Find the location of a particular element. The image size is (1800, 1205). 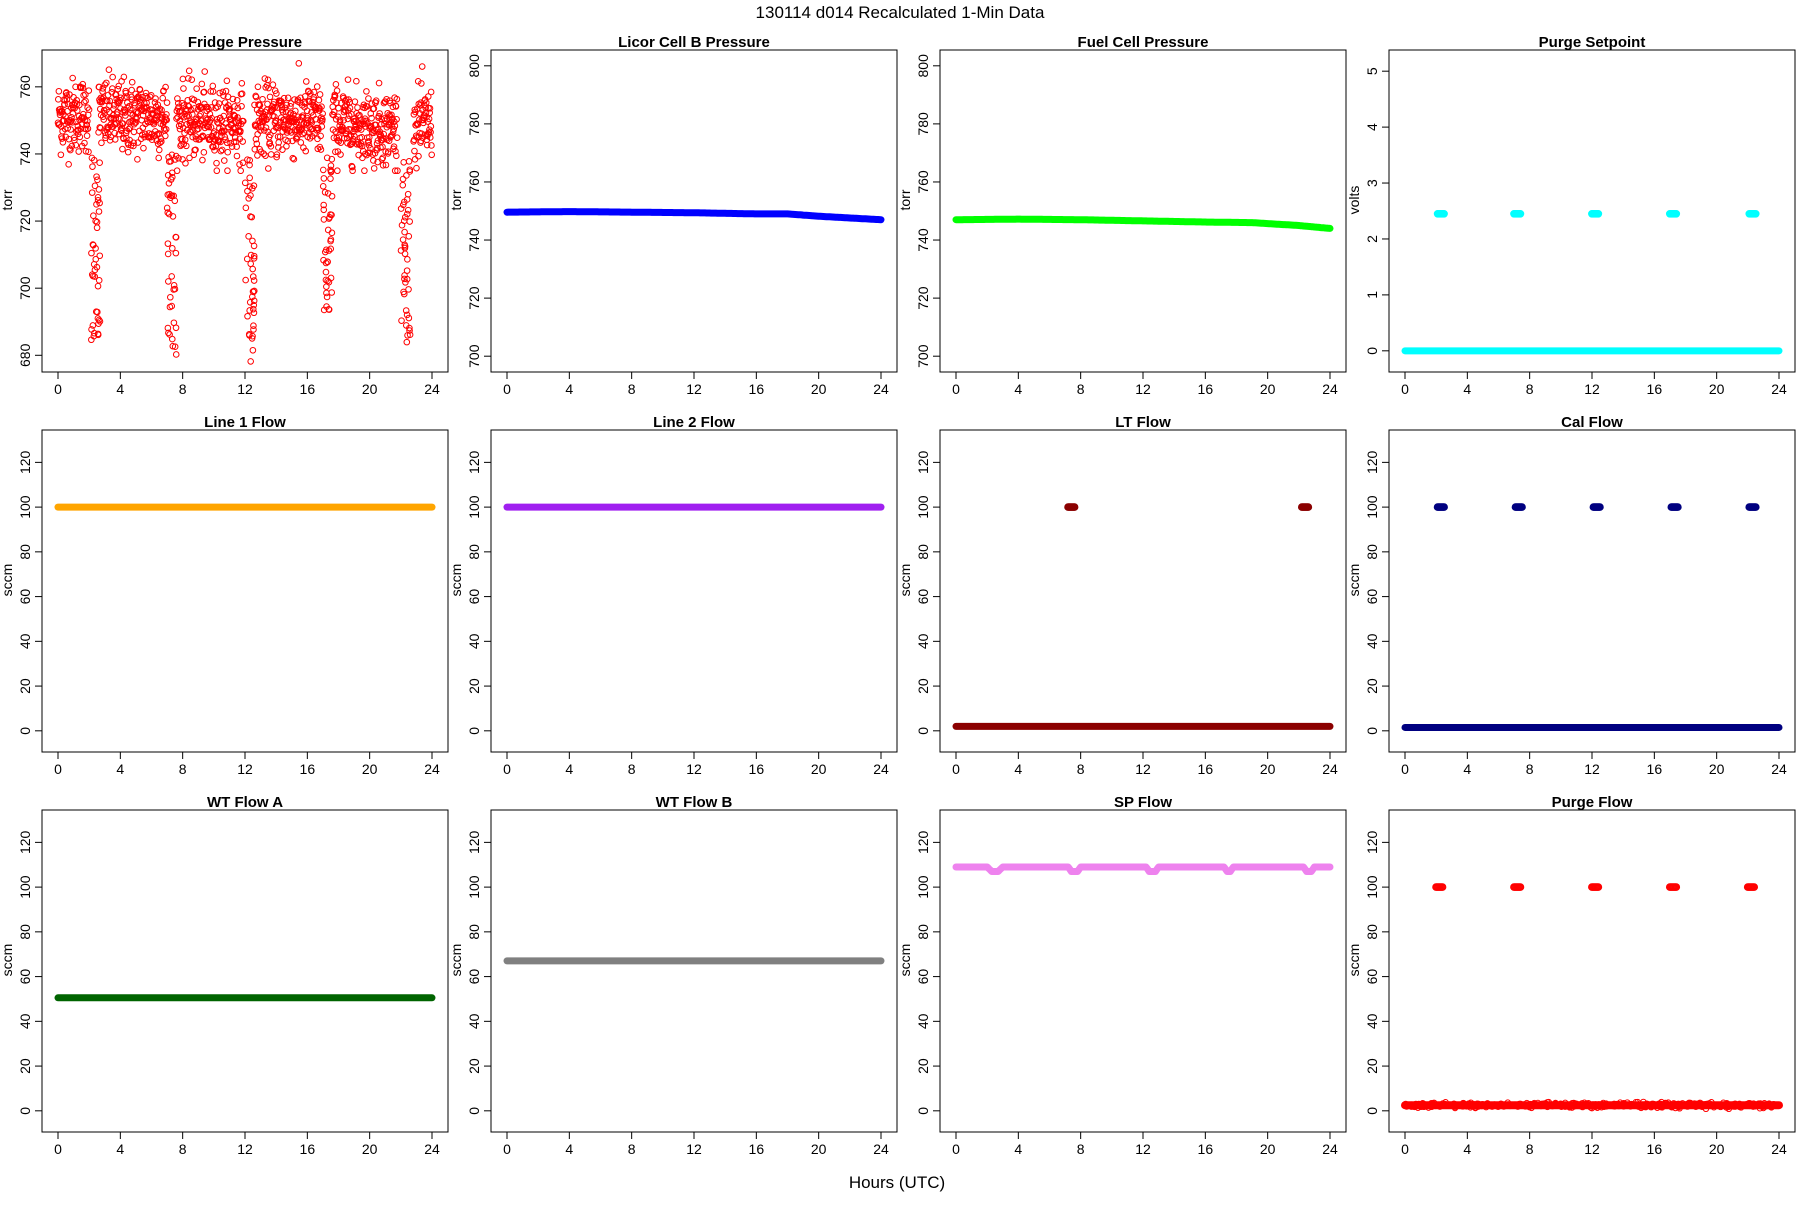

y-tick-label: 740 is located at coordinates (474, 240).